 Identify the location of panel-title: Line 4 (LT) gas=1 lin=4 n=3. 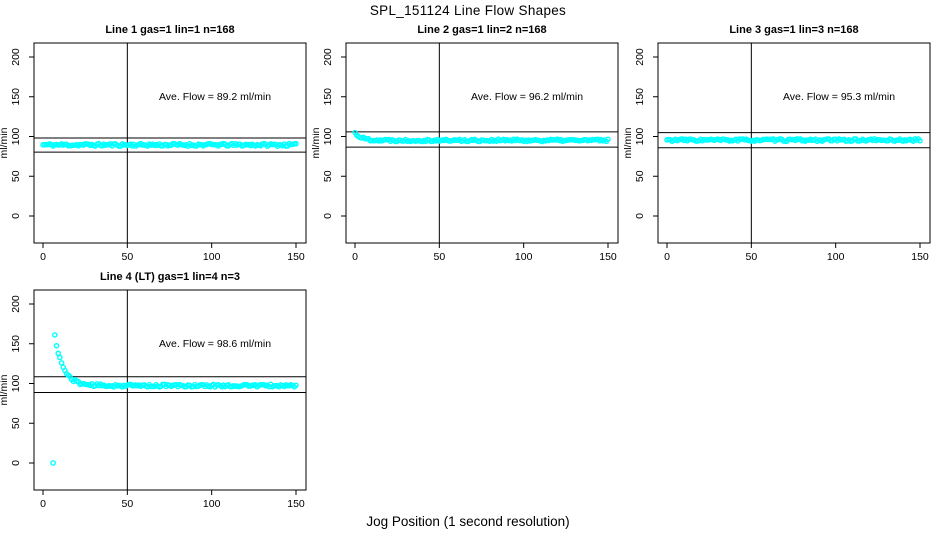
(170, 277).